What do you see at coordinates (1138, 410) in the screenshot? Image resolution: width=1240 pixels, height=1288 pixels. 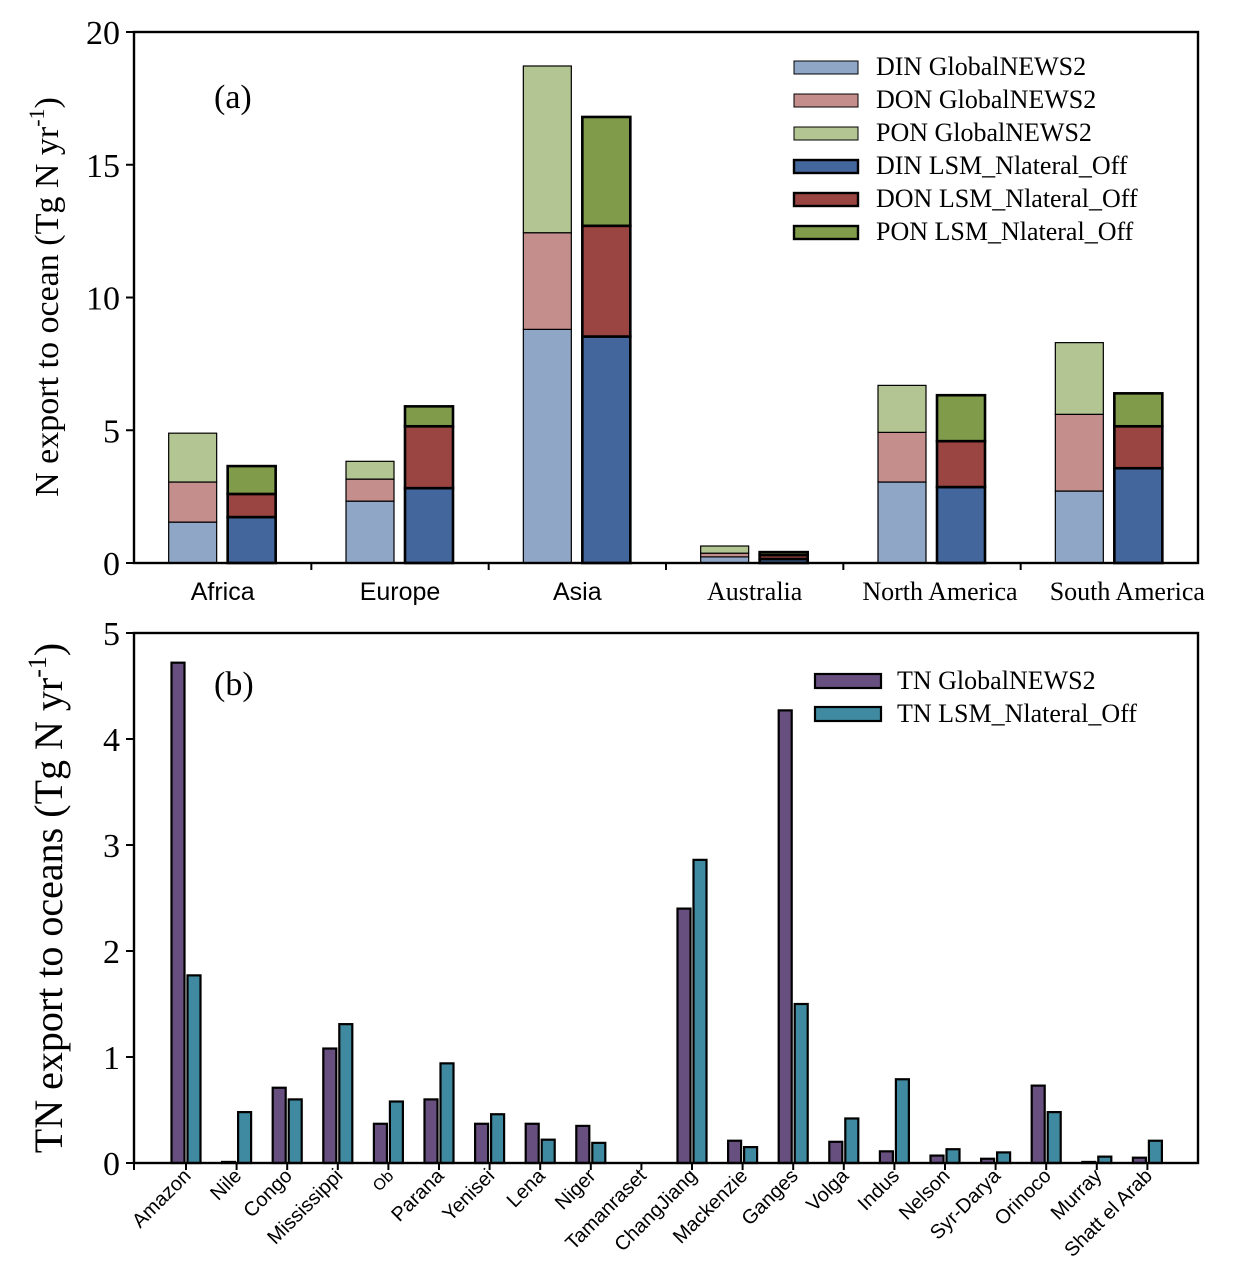 I see `bar-pon-lsm-nlateral-off-south-america` at bounding box center [1138, 410].